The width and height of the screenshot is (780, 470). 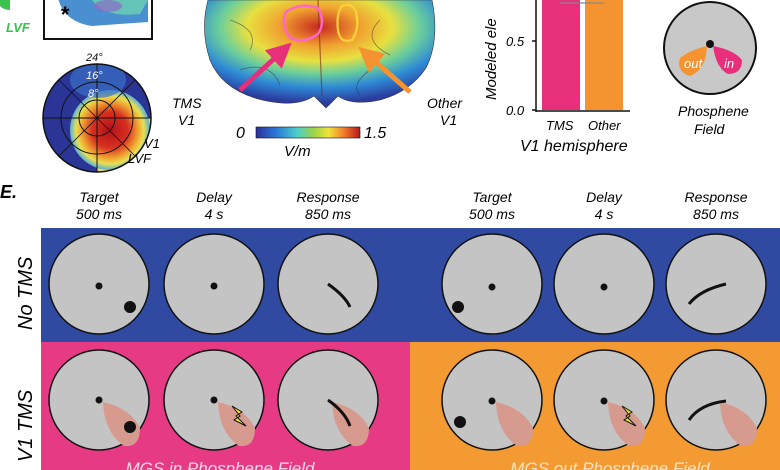 What do you see at coordinates (265, 67) in the screenshot?
I see `tms-arrow` at bounding box center [265, 67].